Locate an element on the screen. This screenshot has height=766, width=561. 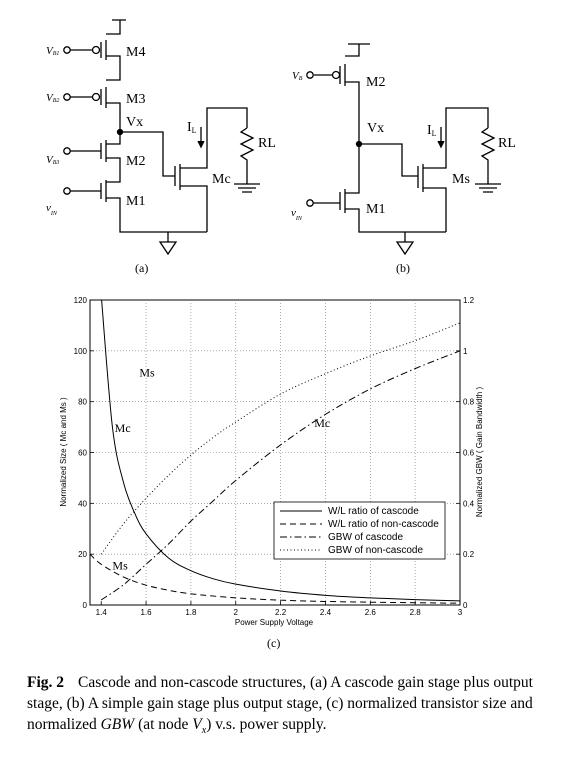
caption-gbw: GBW is located at coordinates (117, 724).